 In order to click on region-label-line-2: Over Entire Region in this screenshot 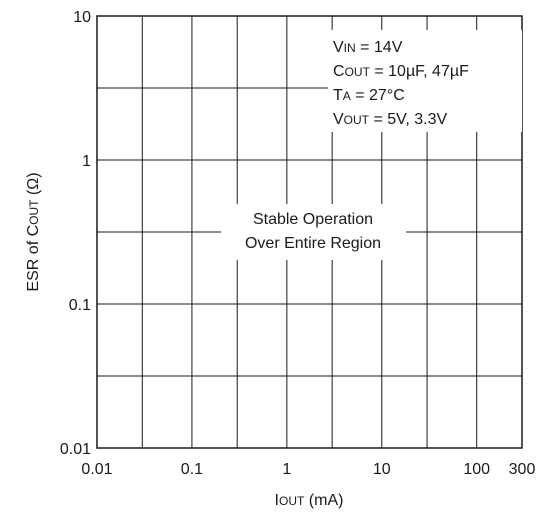, I will do `click(313, 243)`.